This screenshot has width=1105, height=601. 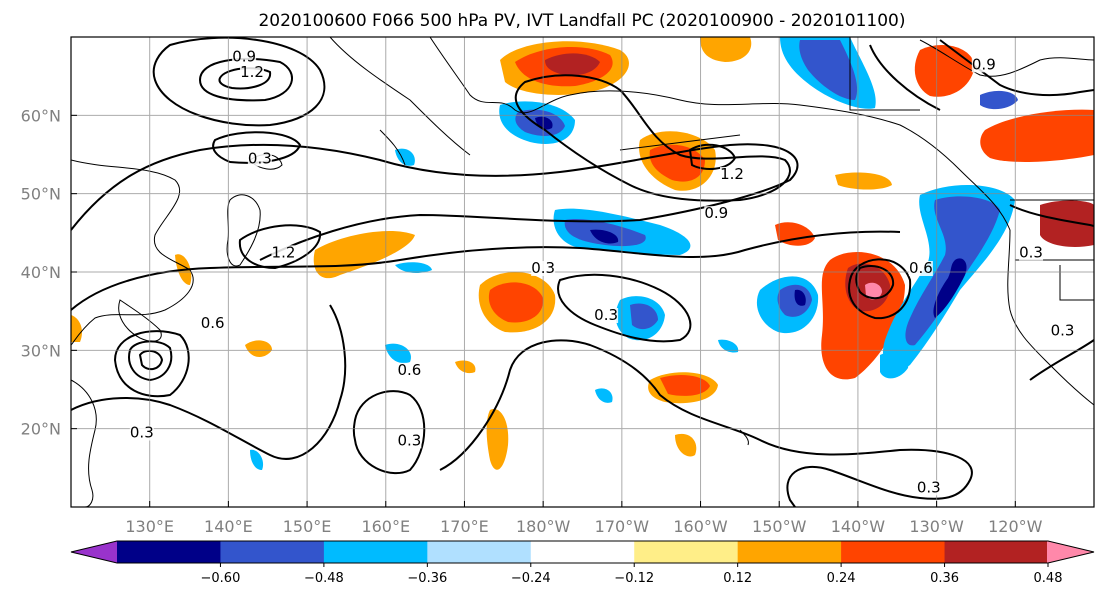 What do you see at coordinates (221, 578) in the screenshot?
I see `colorbar-tick-label: −0.60` at bounding box center [221, 578].